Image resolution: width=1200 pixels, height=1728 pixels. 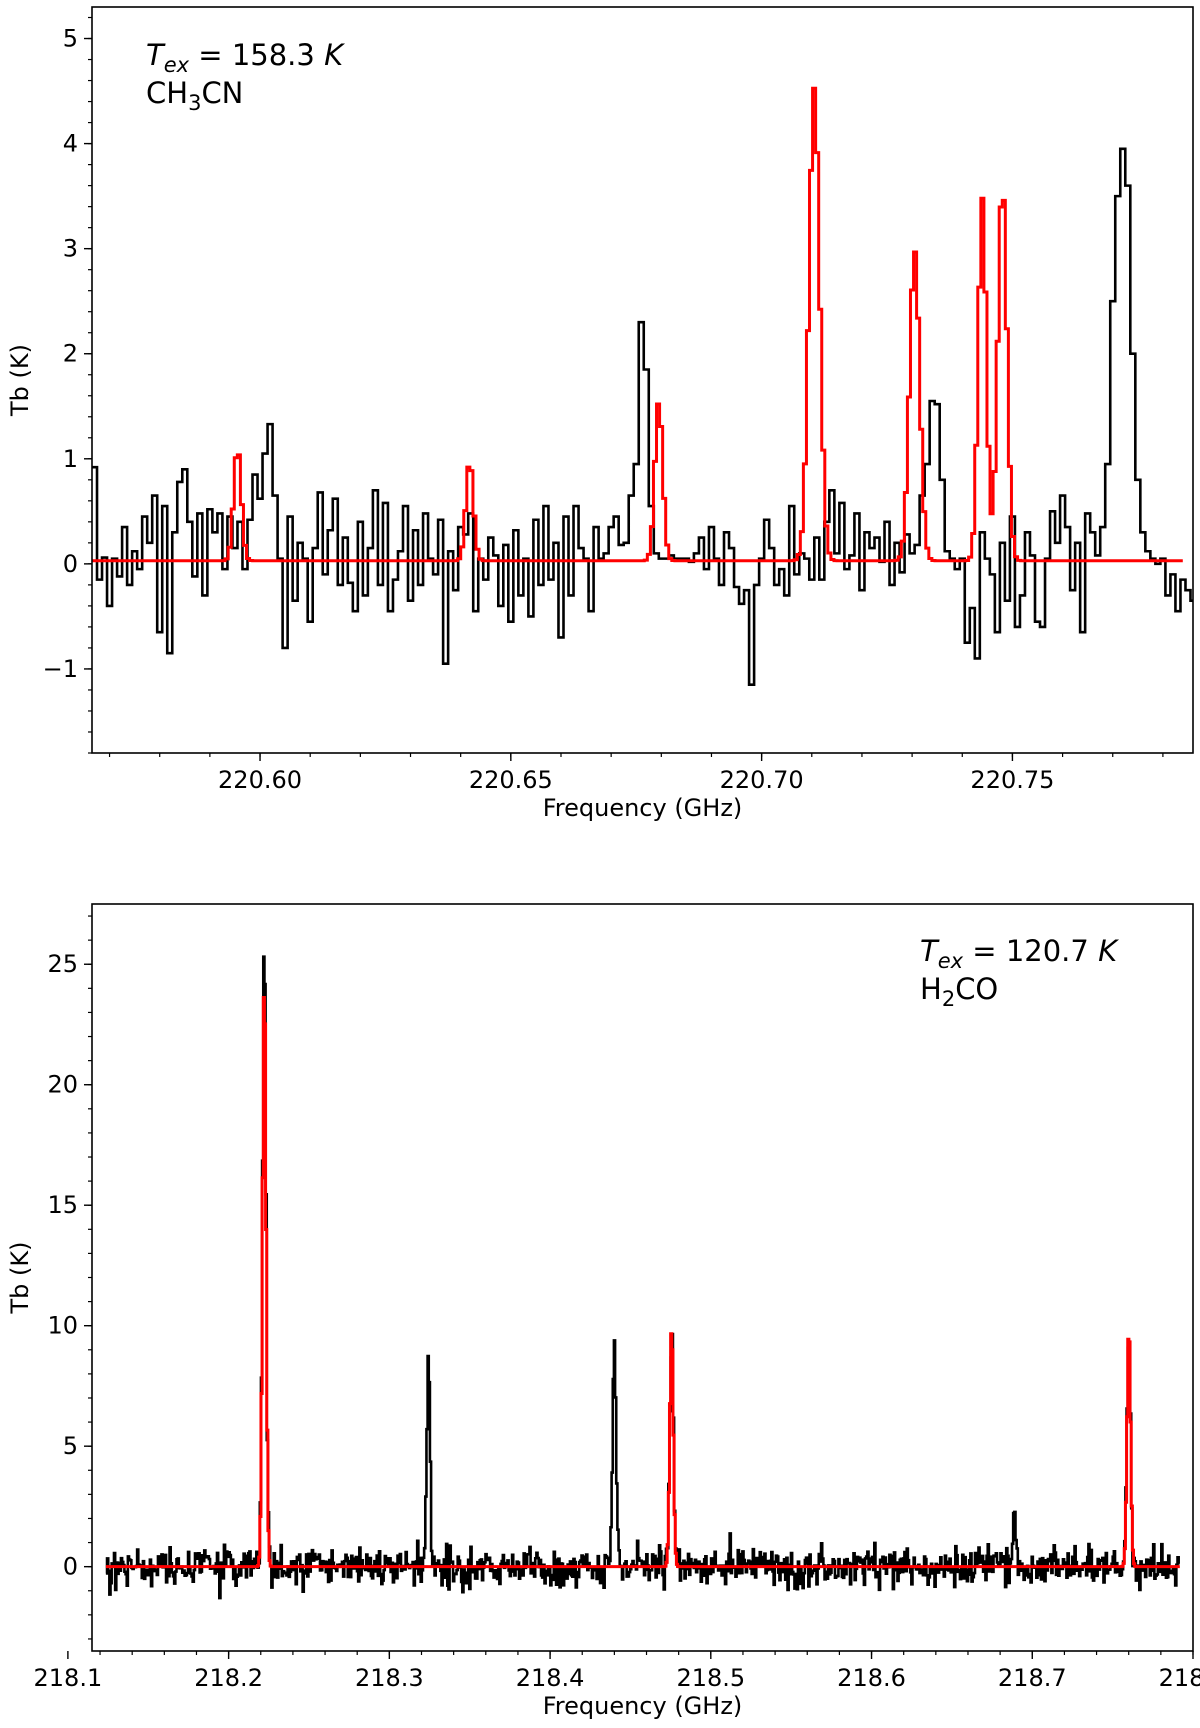 What do you see at coordinates (62, 1205) in the screenshot?
I see `y-tick-label: 15` at bounding box center [62, 1205].